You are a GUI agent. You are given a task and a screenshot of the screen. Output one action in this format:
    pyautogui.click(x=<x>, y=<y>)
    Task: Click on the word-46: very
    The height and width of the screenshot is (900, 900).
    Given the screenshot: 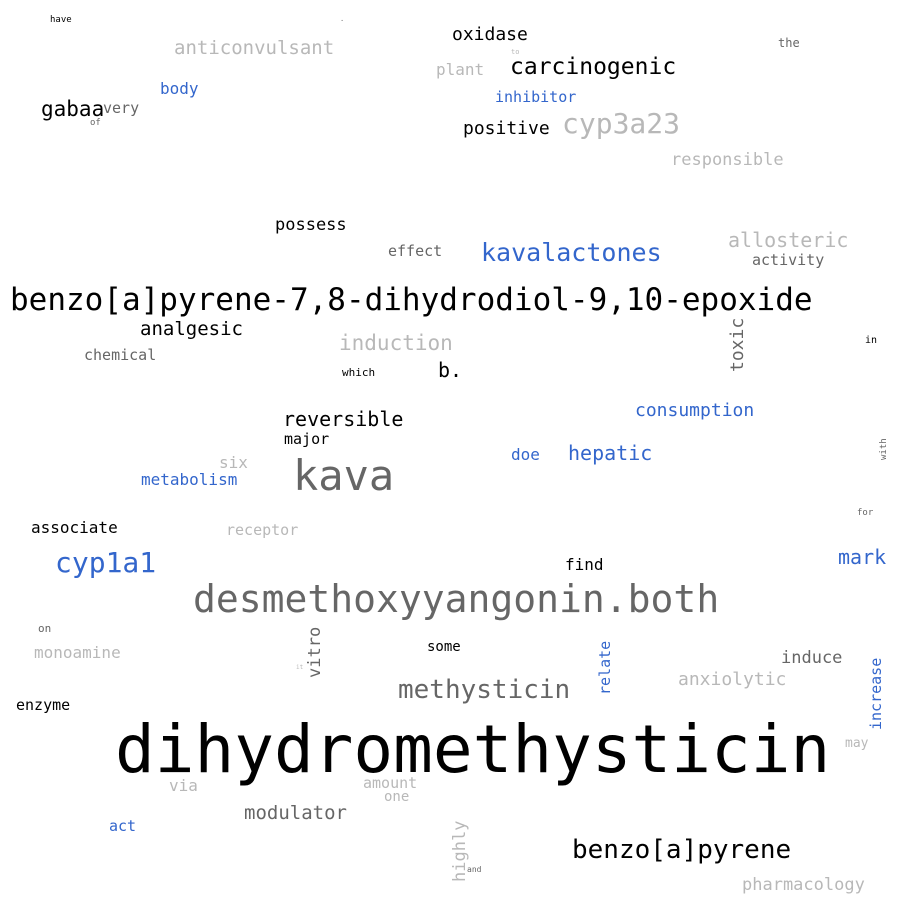 What is the action you would take?
    pyautogui.click(x=121, y=108)
    